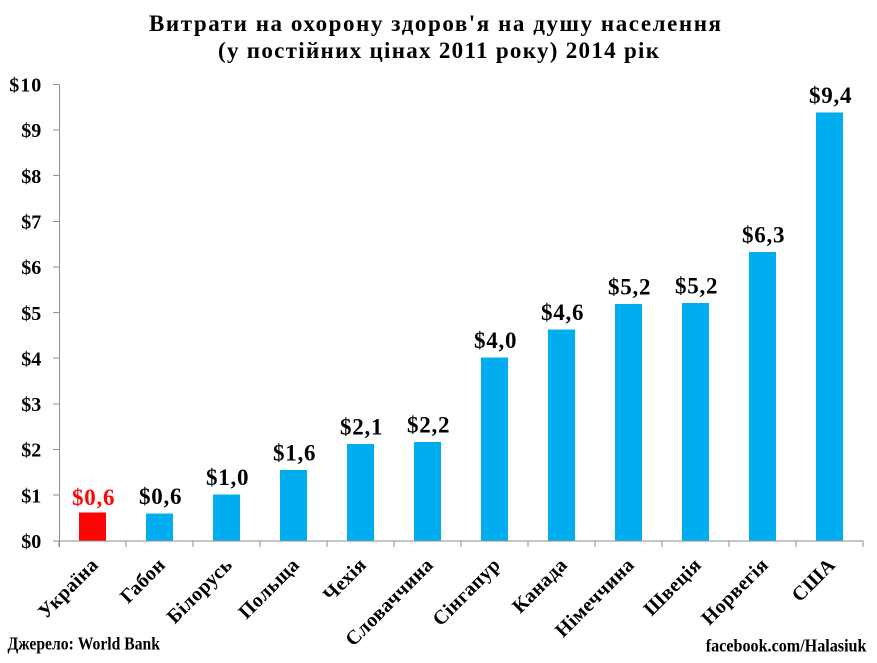 The width and height of the screenshot is (877, 663). Describe the element at coordinates (786, 646) in the screenshot. I see `svg-text: facebook.com/Halasiuk` at that location.